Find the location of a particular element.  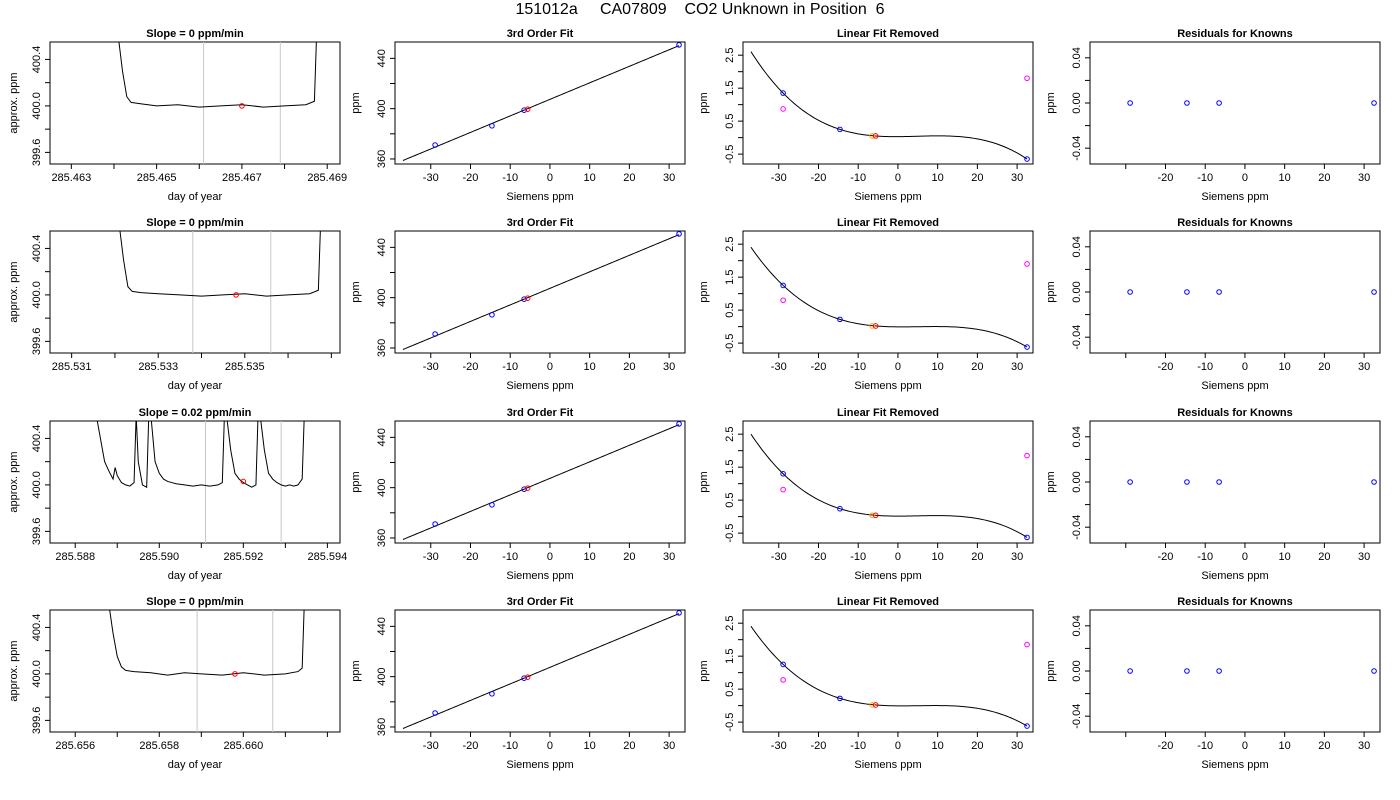

y-tick-label: 2.5 is located at coordinates (730, 244).